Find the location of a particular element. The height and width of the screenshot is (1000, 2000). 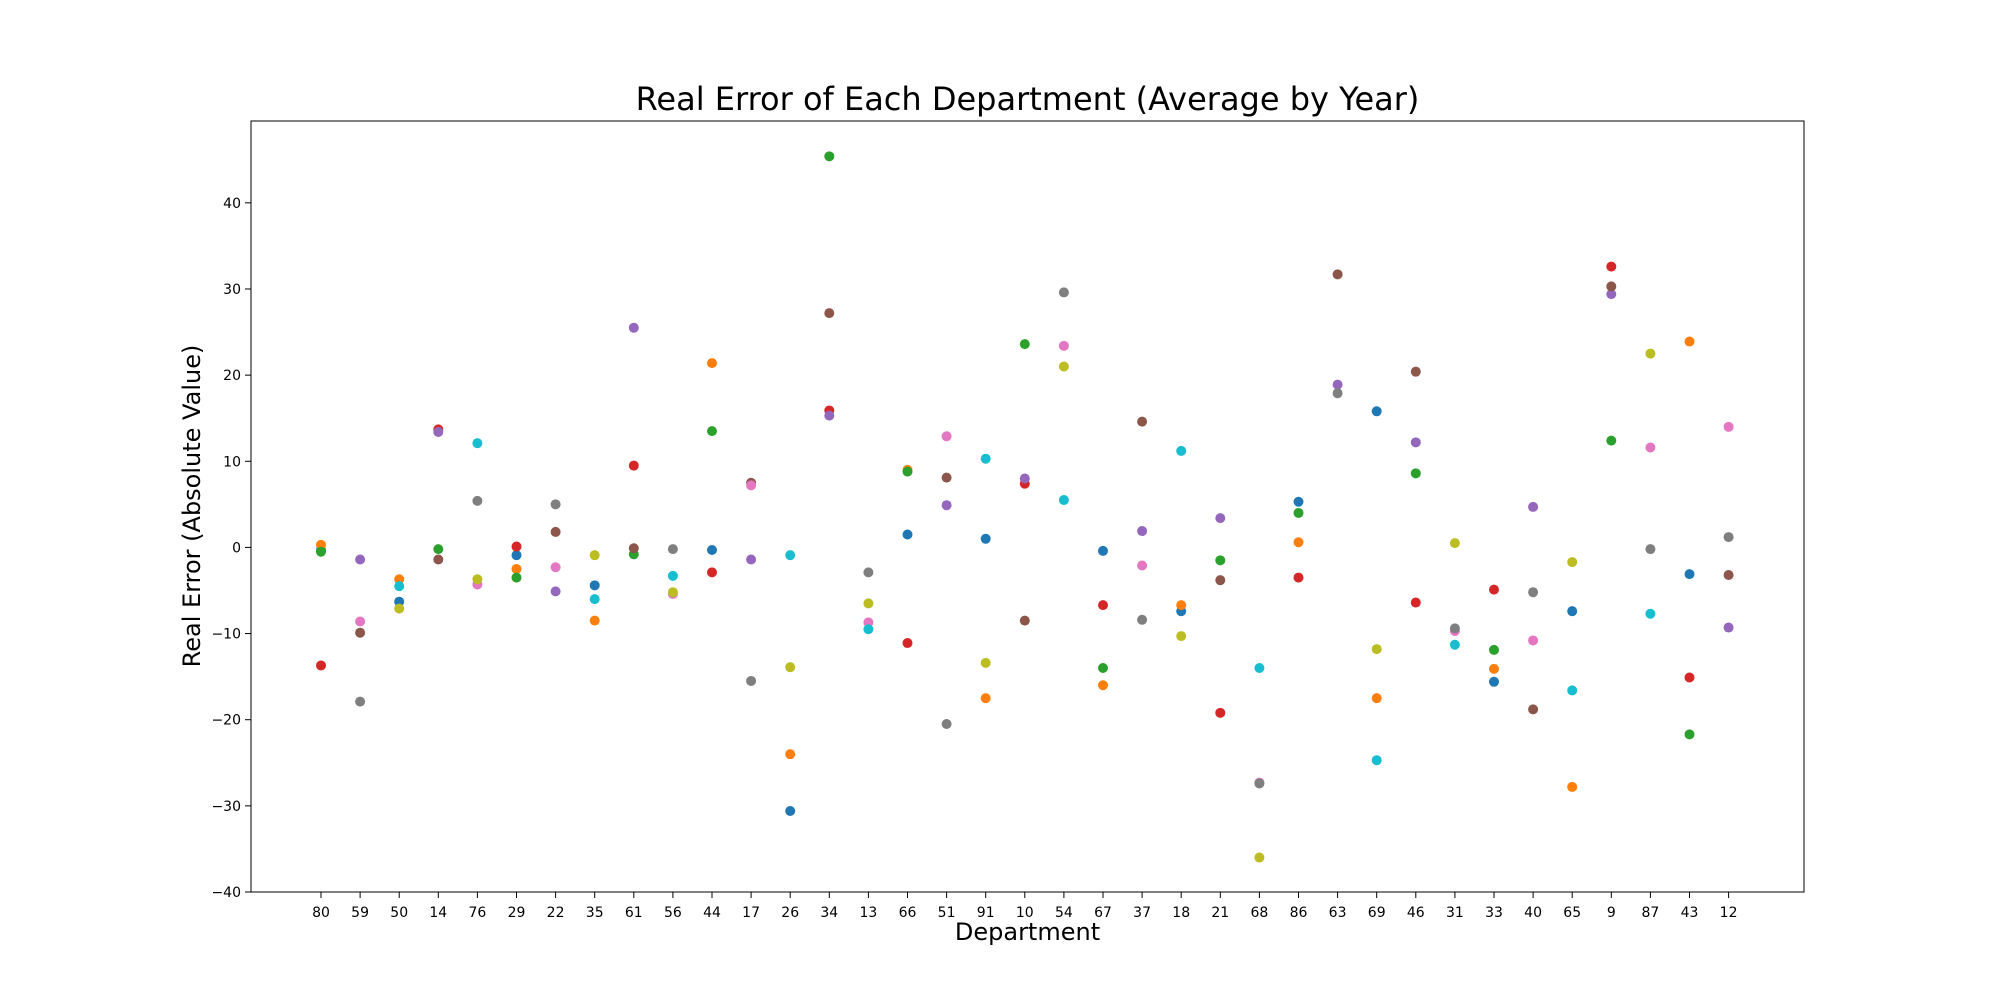

x-tick-label: 54 is located at coordinates (1064, 913).